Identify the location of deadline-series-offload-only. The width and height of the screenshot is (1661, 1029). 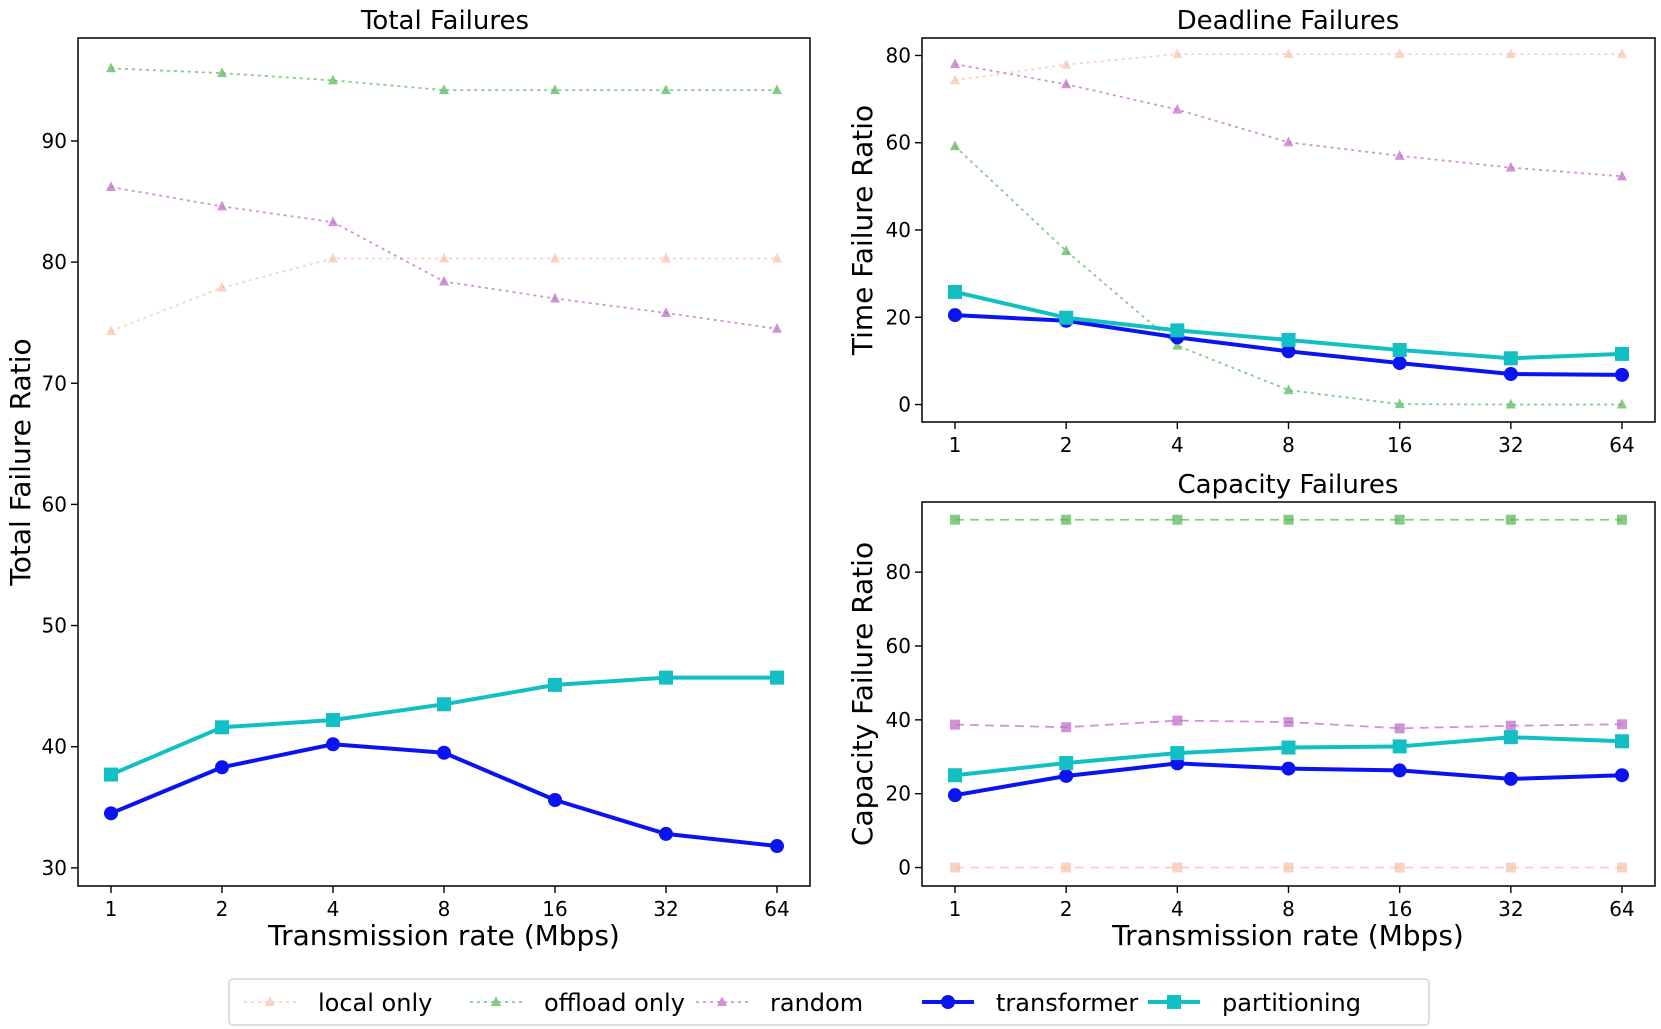
(1288, 274).